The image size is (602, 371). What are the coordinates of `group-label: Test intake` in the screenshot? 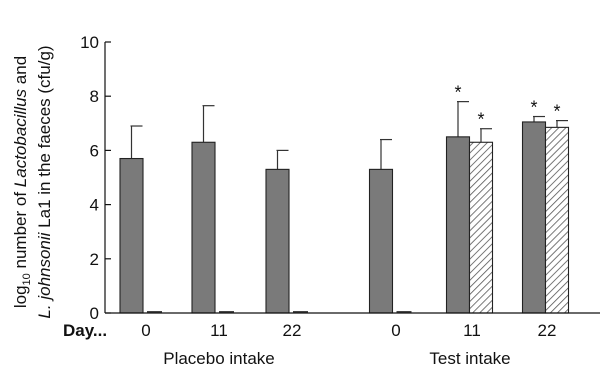 It's located at (469, 358).